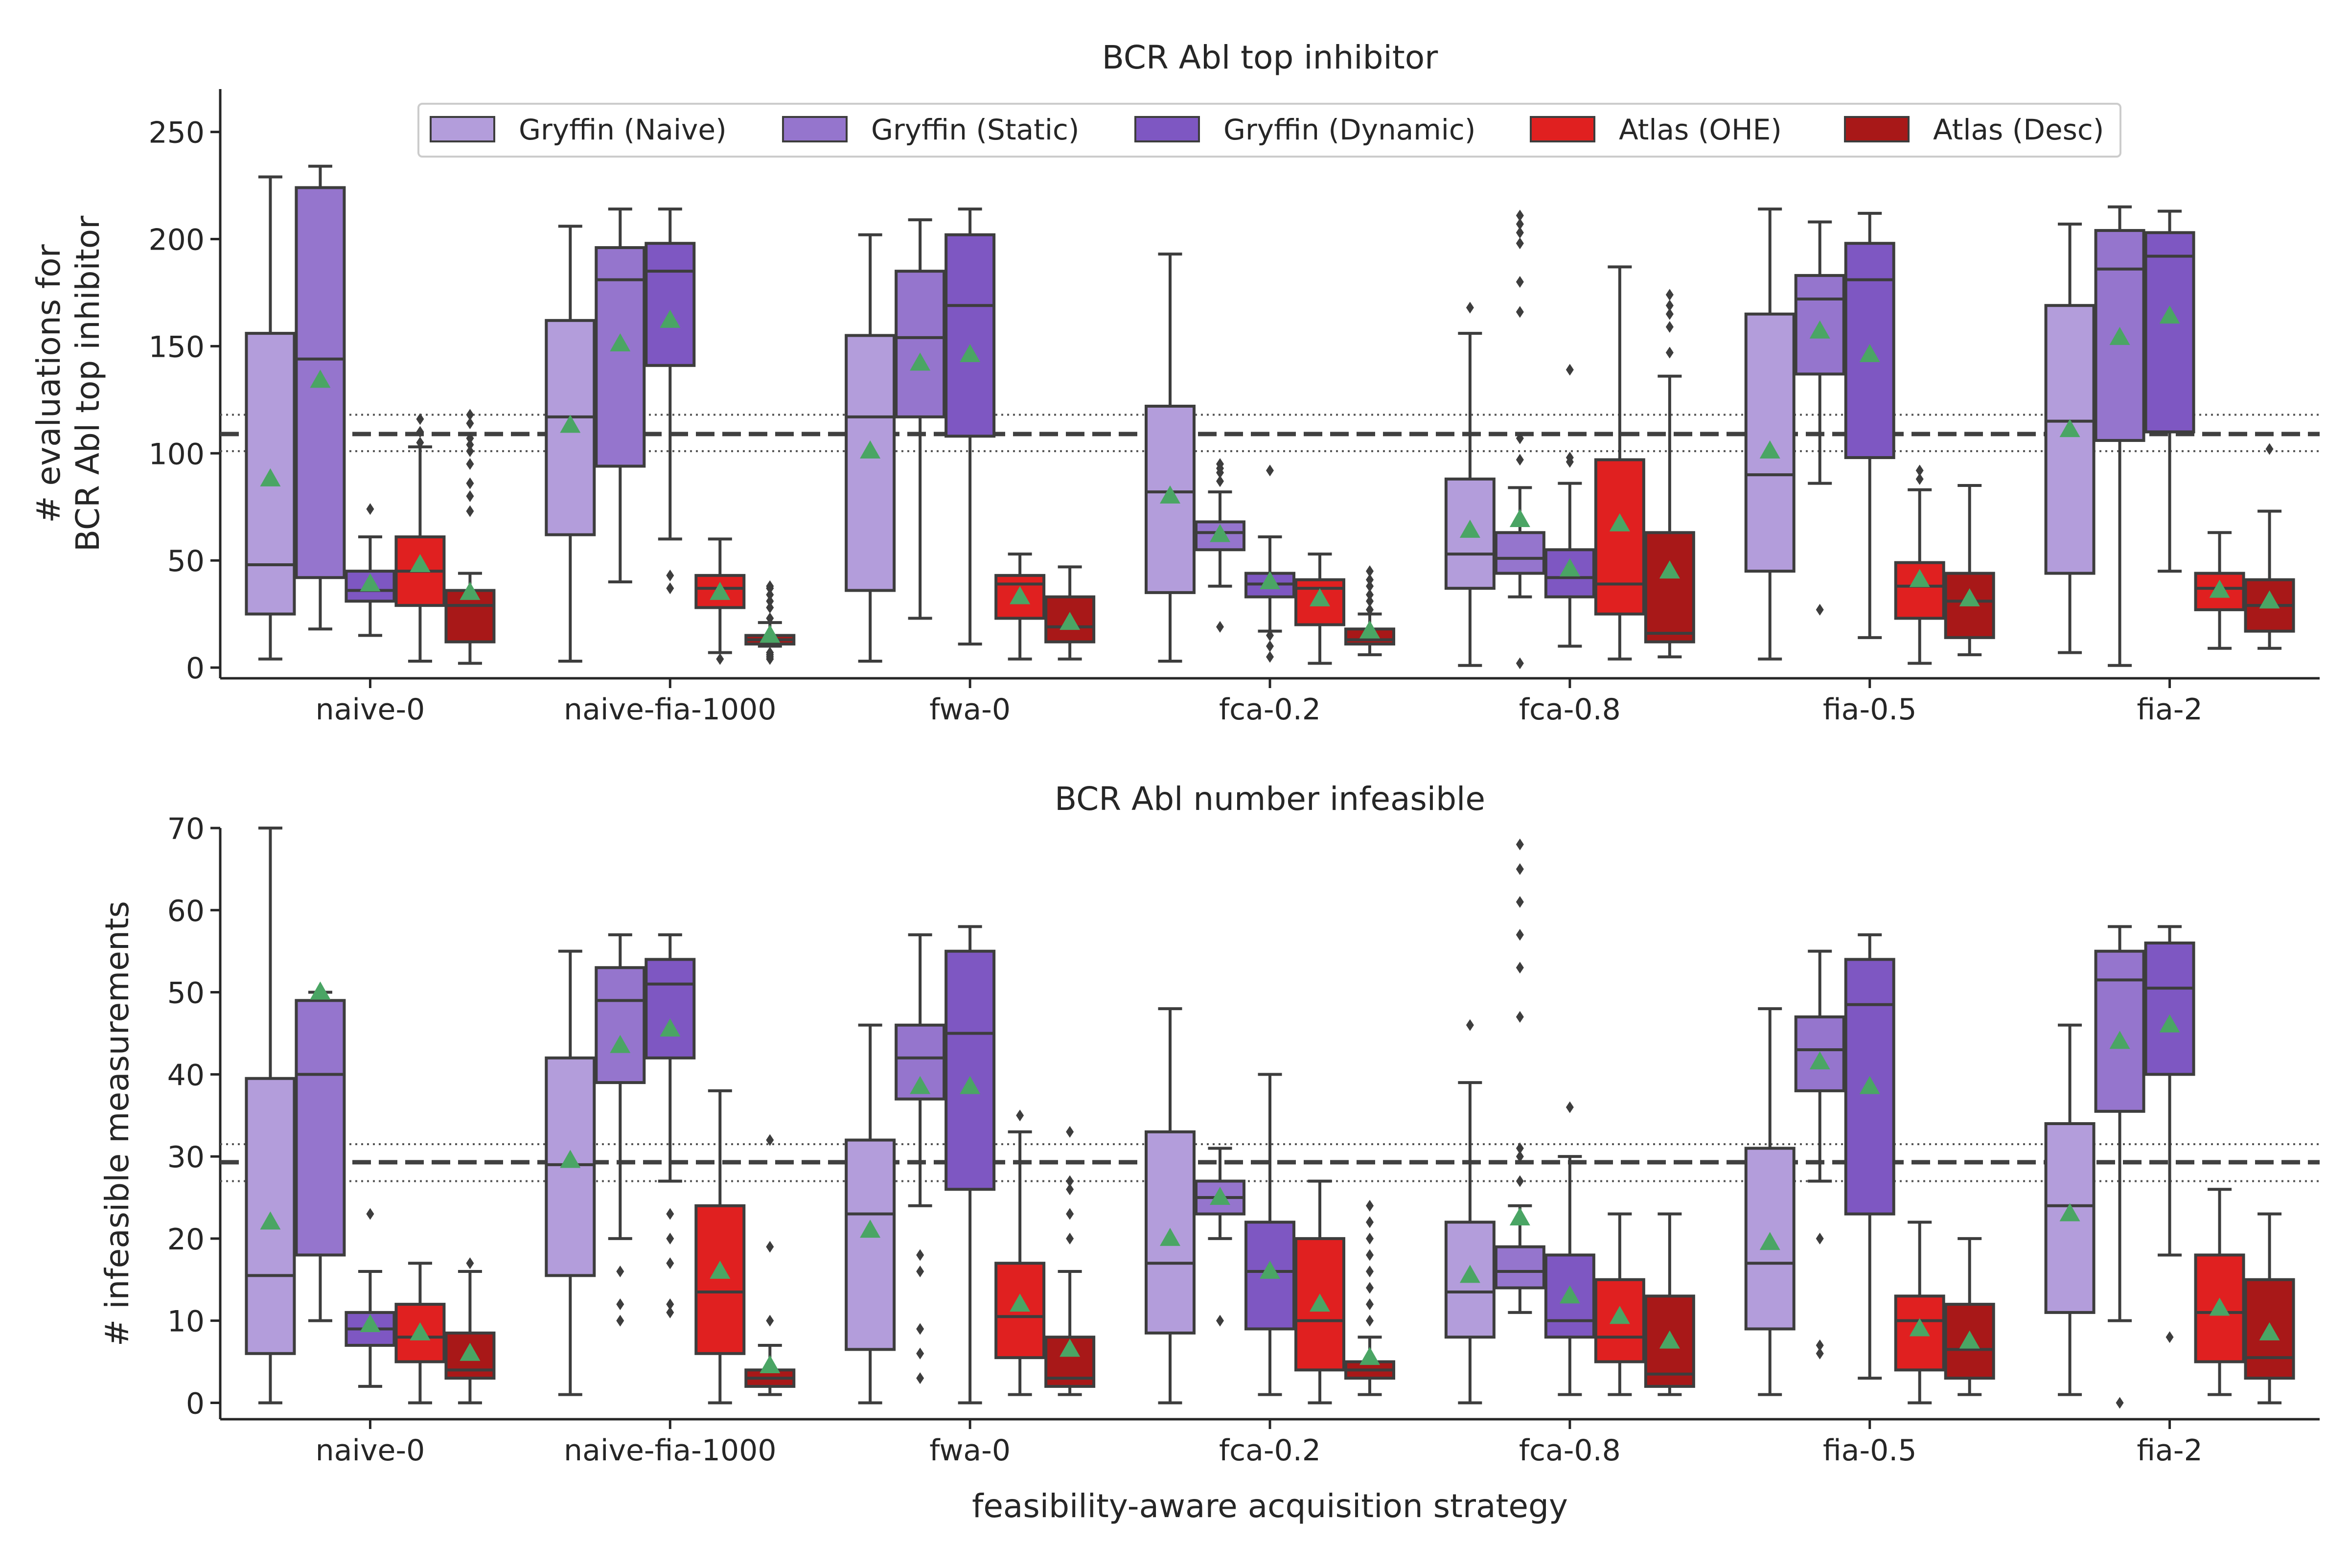 The height and width of the screenshot is (1568, 2349). Describe the element at coordinates (1877, 129) in the screenshot. I see `legend-swatch-atlas-desc` at that location.